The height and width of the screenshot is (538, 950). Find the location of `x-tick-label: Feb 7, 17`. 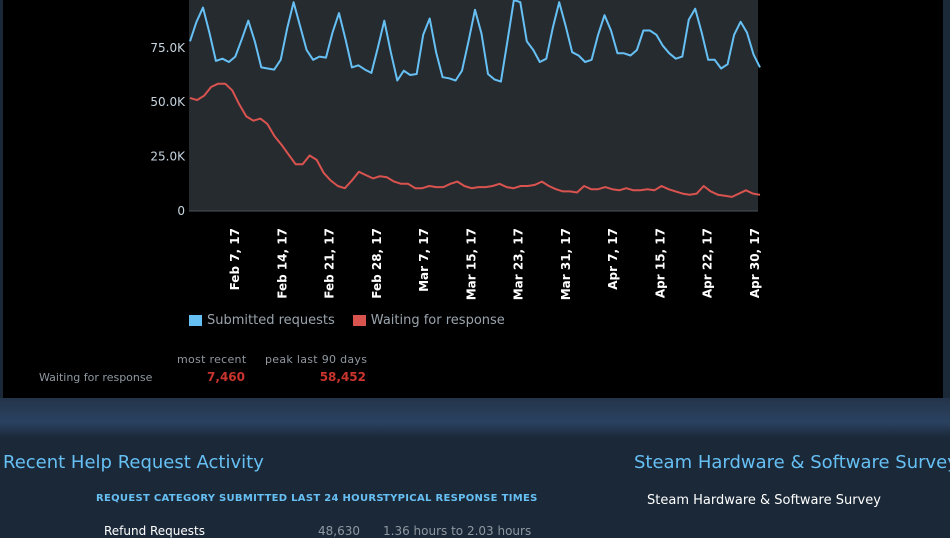

x-tick-label: Feb 7, 17 is located at coordinates (235, 259).